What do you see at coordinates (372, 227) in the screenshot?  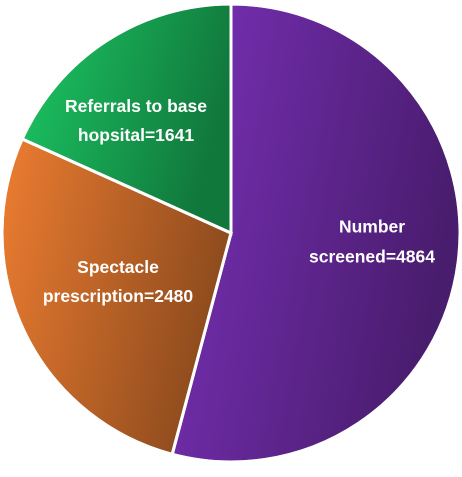 I see `slice-label: Number` at bounding box center [372, 227].